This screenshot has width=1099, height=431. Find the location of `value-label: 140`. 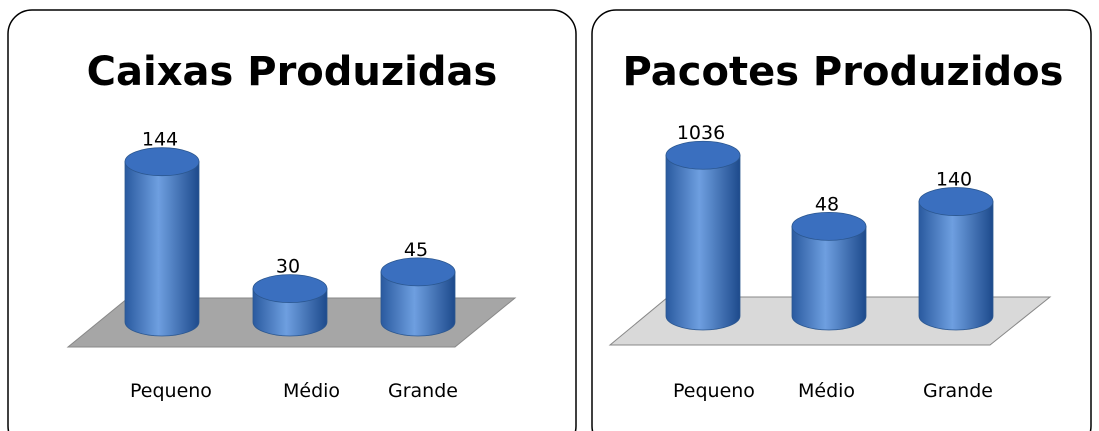

value-label: 140 is located at coordinates (954, 180).